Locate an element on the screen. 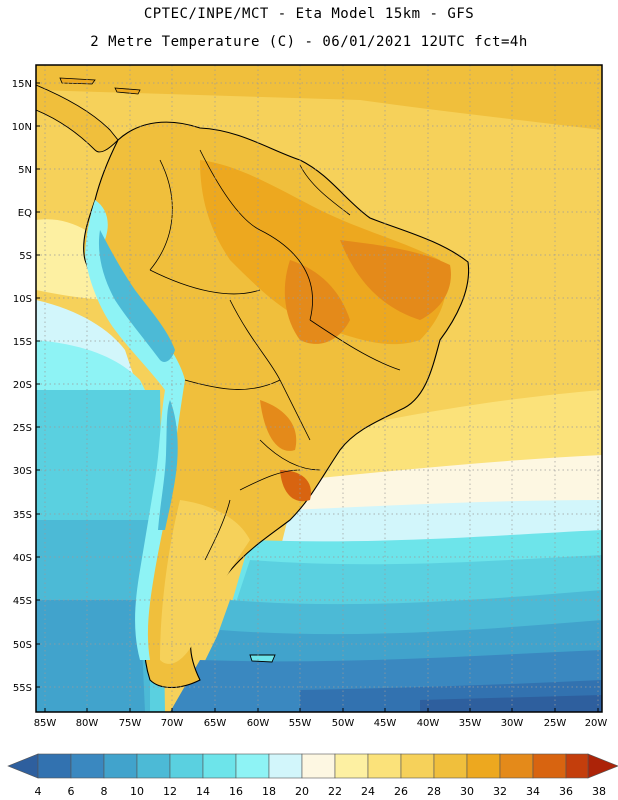 This screenshot has height=800, width=618. lon-label-20w: 20W is located at coordinates (596, 723).